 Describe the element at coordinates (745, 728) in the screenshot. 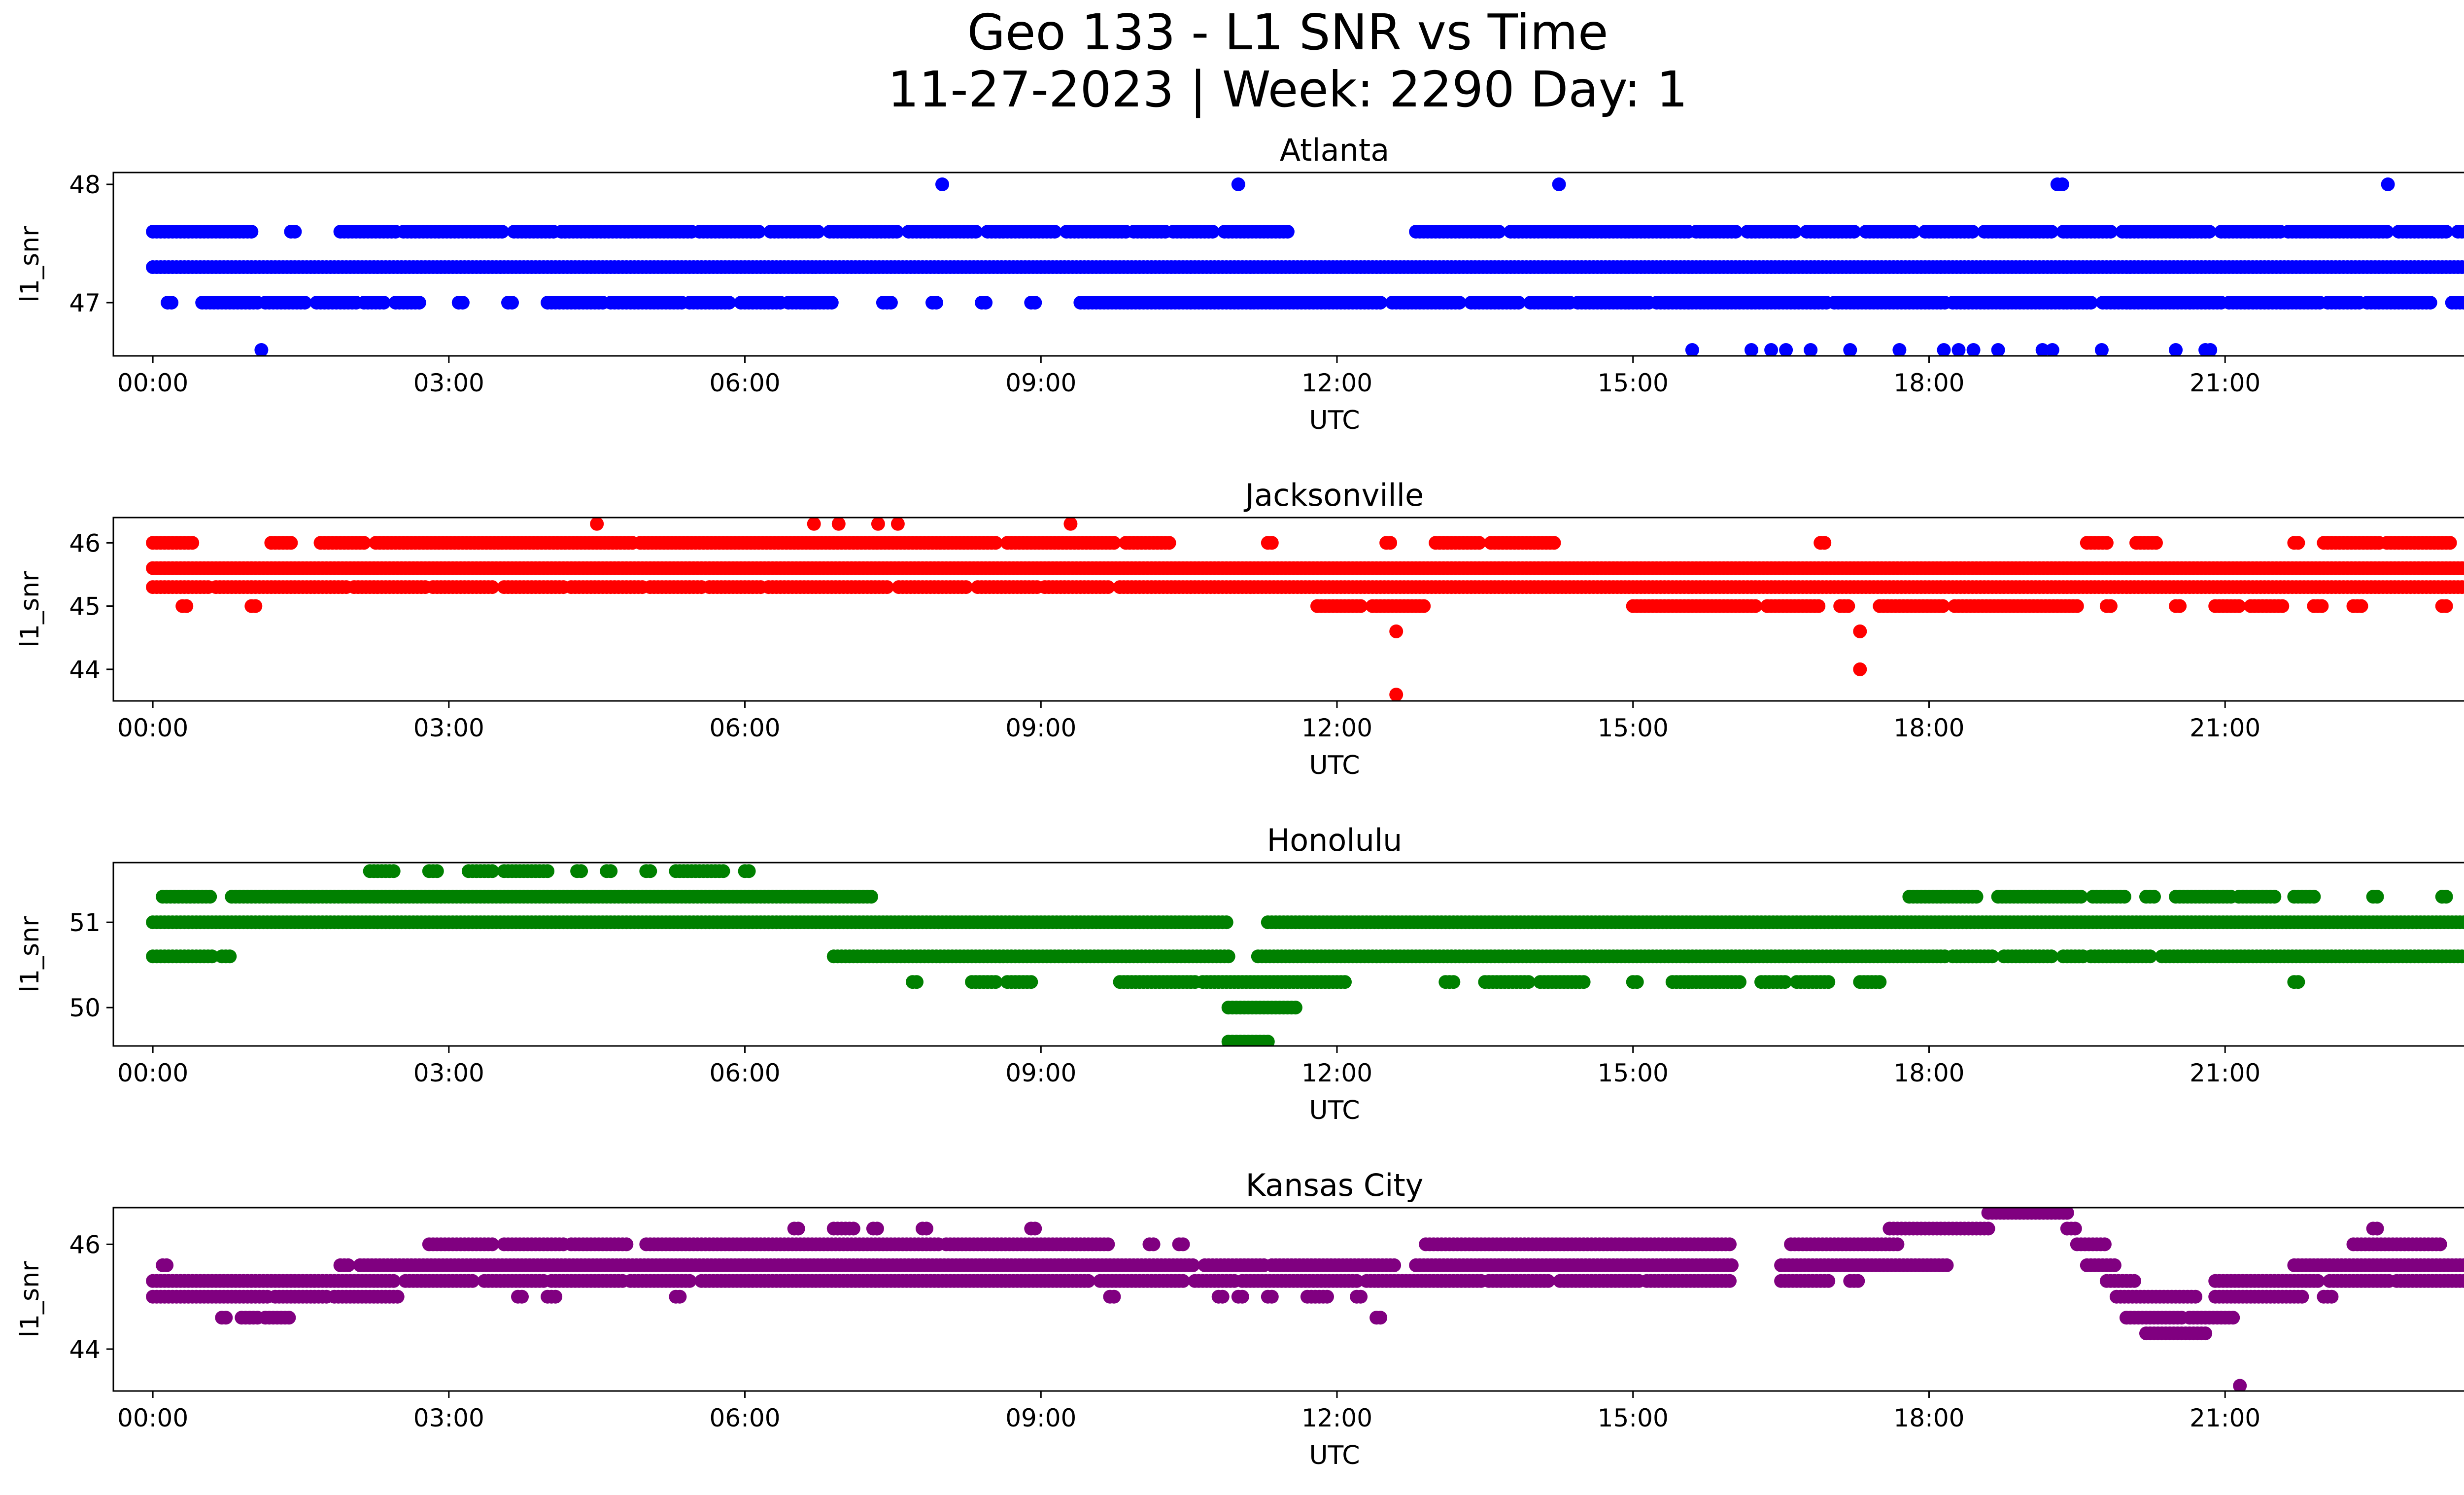

I see `x-tick-label: 06:00` at that location.